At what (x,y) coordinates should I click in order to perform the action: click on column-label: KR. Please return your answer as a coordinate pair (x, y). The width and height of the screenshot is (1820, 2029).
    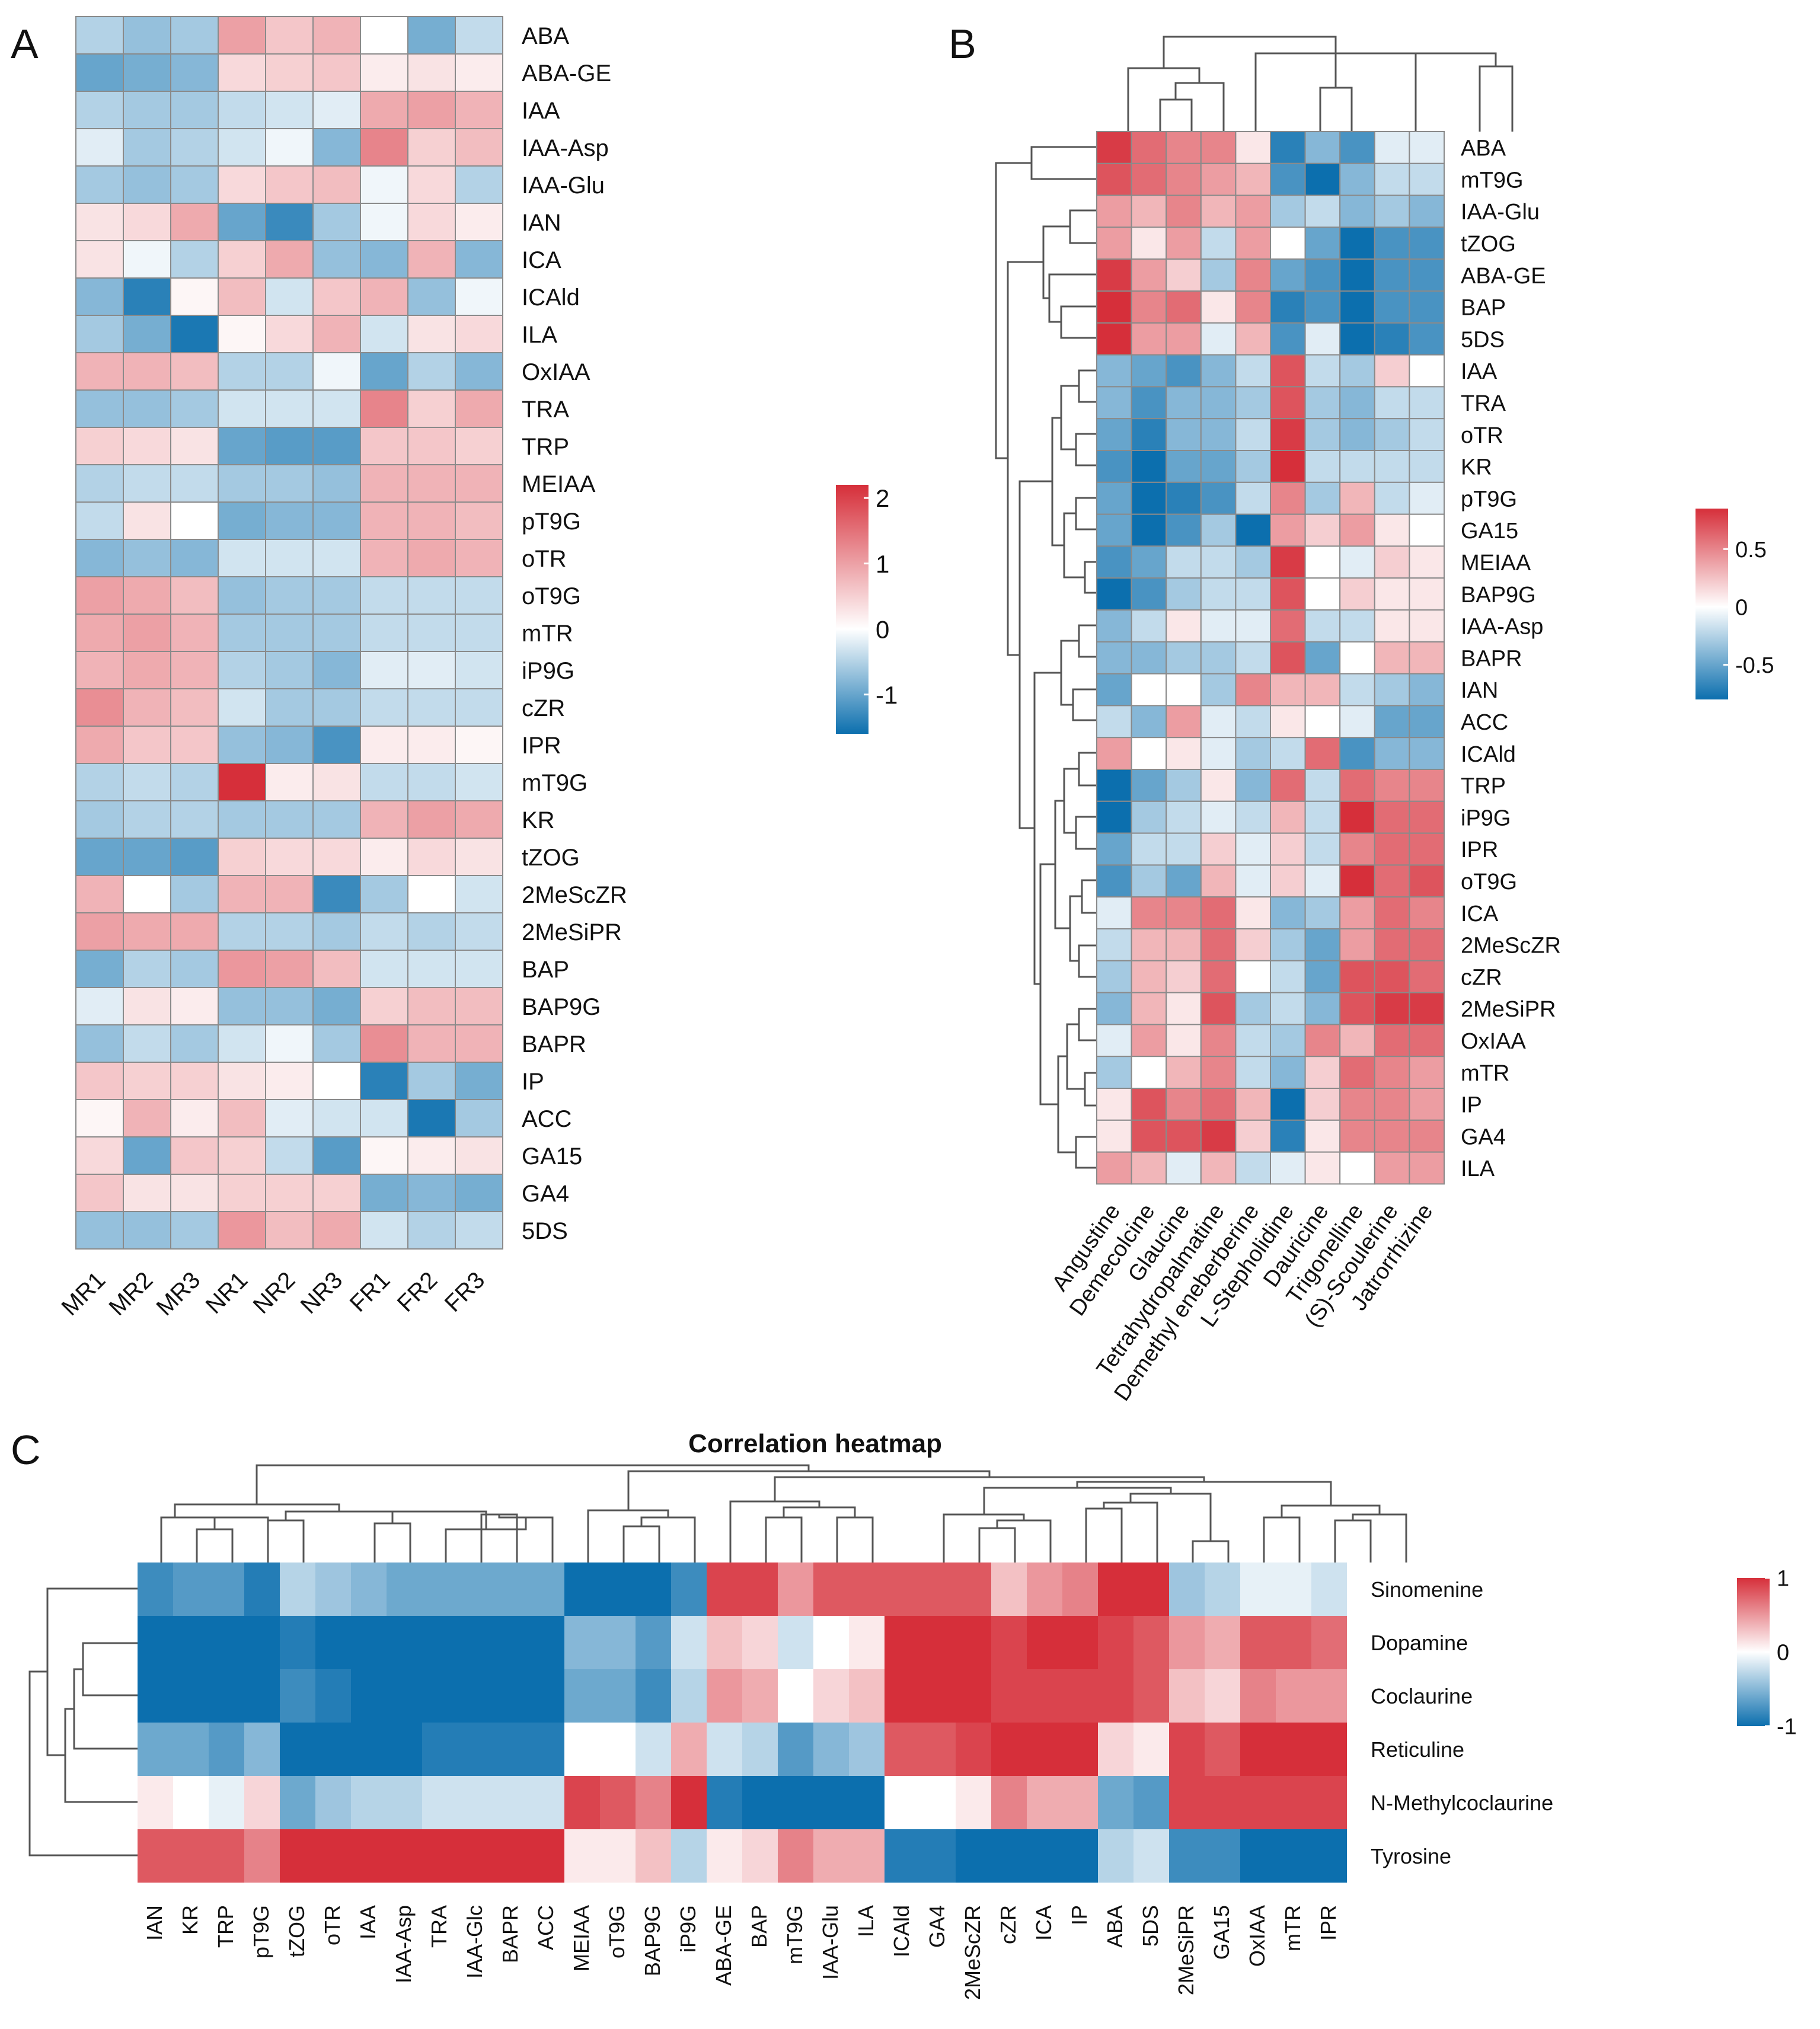
    Looking at the image, I should click on (190, 1920).